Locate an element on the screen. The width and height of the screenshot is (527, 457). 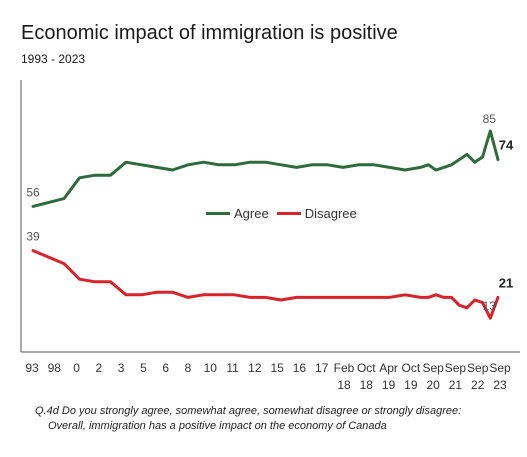
chart-legend: Agree Disagree is located at coordinates (285, 213).